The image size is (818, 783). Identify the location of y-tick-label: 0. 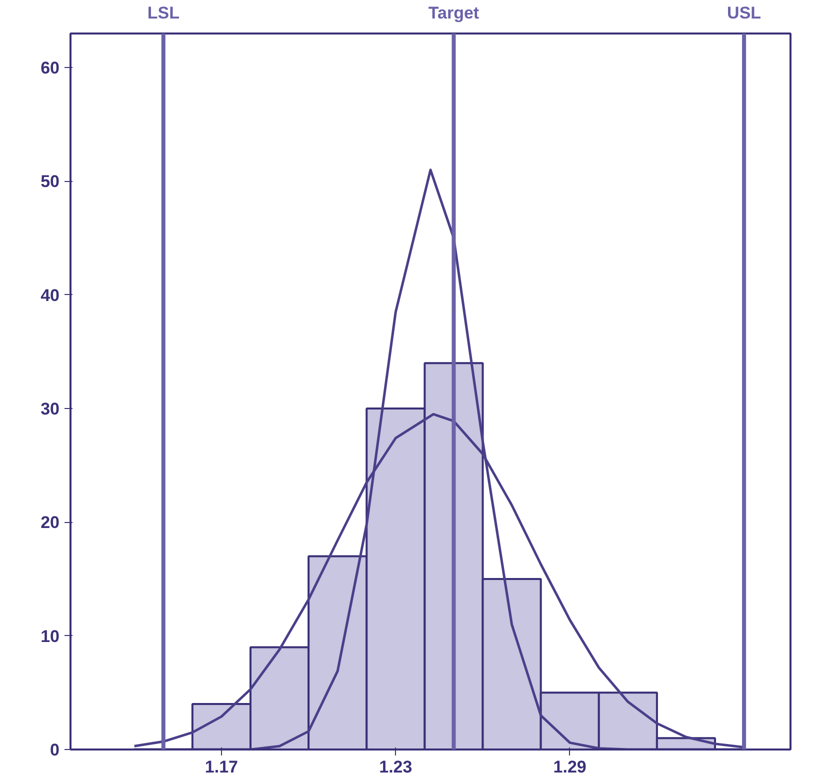
(55, 750).